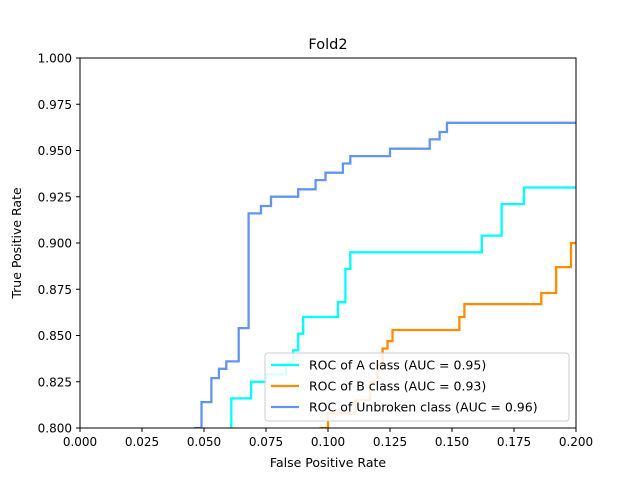 The height and width of the screenshot is (484, 640). Describe the element at coordinates (452, 442) in the screenshot. I see `x-tick-label: 0.150` at that location.